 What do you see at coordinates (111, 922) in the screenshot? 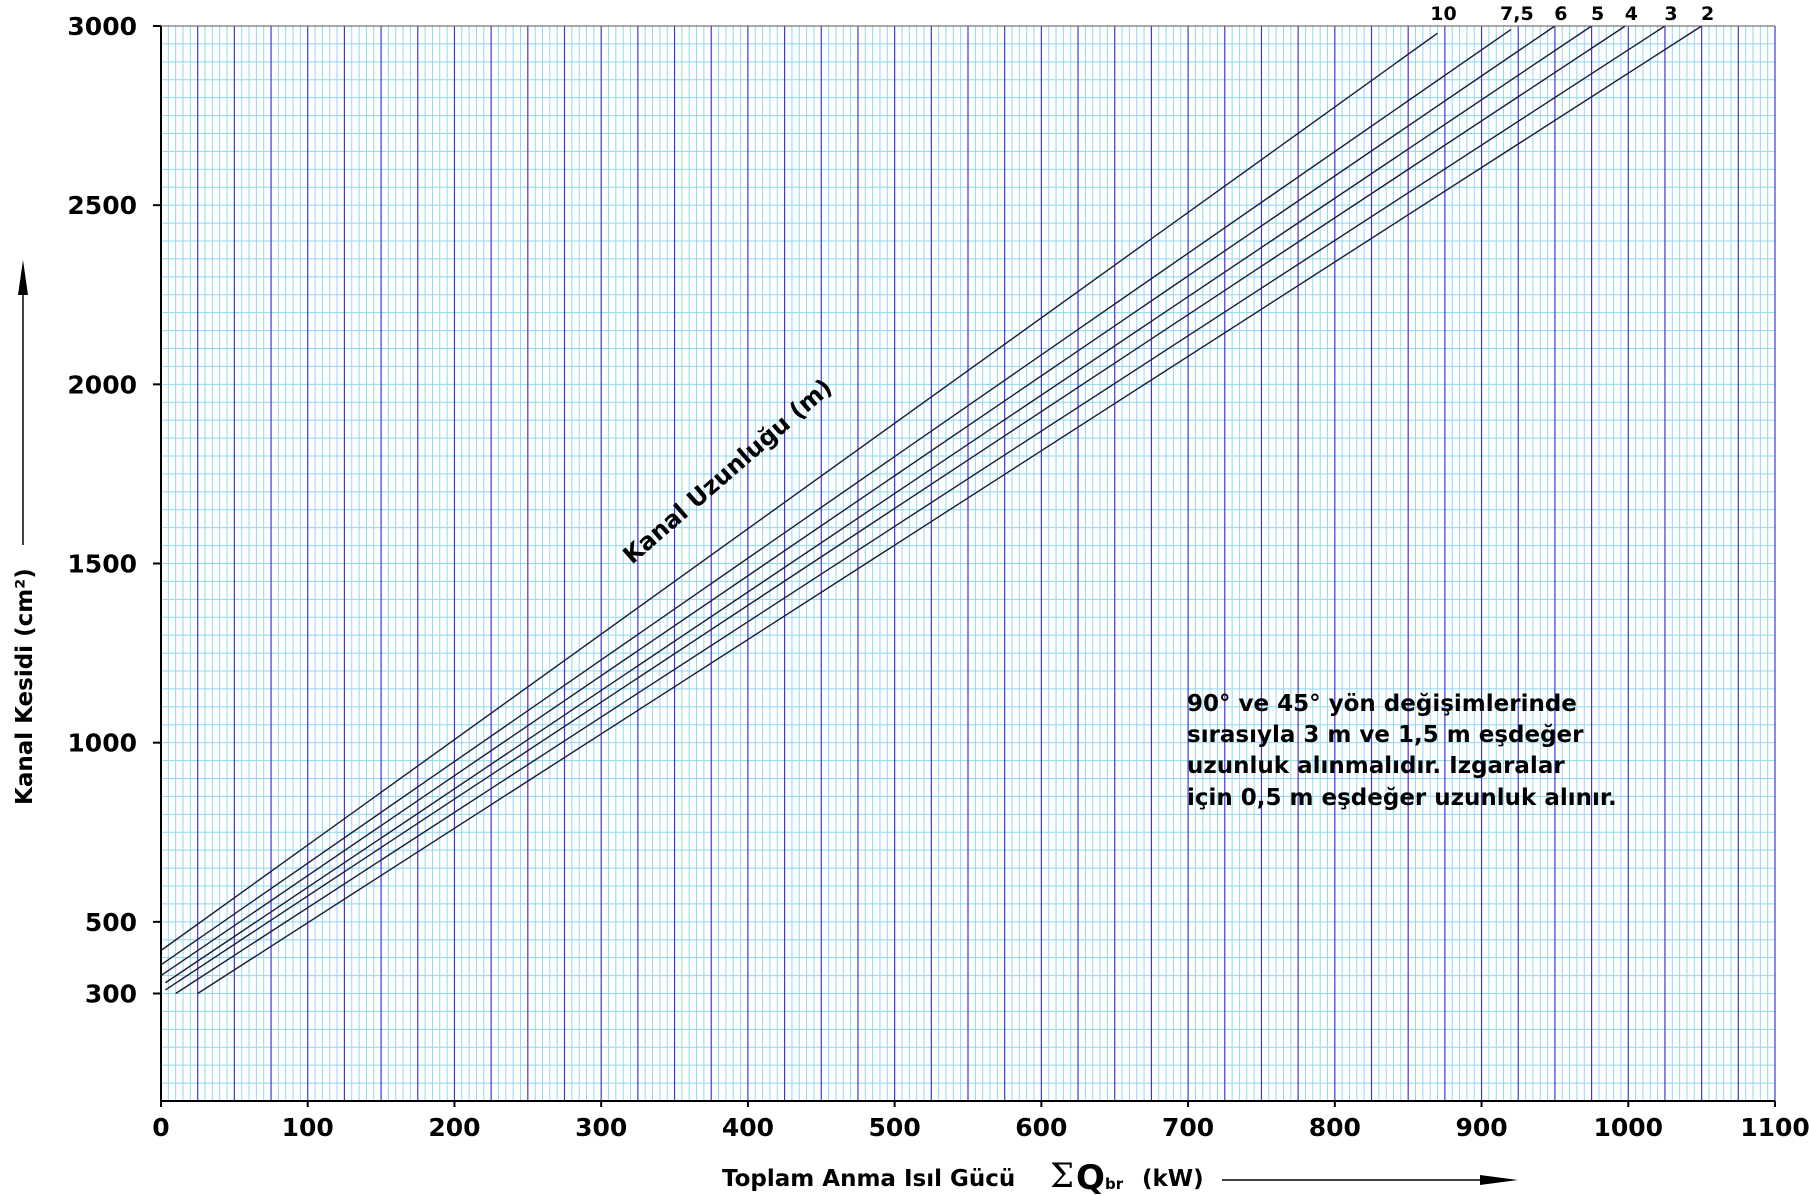
I see `y-tick-label: 500` at bounding box center [111, 922].